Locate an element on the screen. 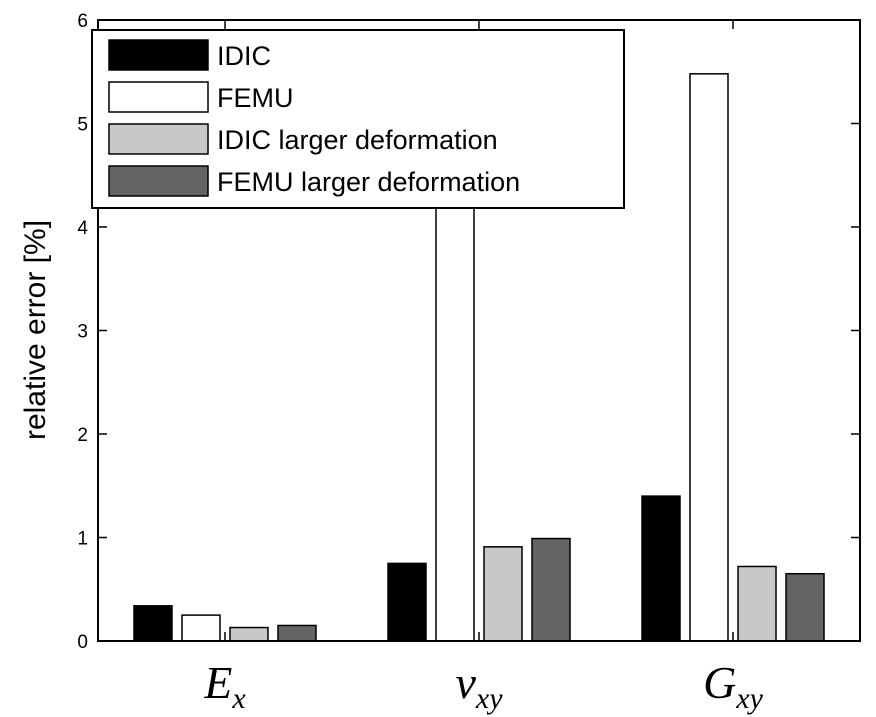  y-axis-label: relative error [%] is located at coordinates (35, 330).